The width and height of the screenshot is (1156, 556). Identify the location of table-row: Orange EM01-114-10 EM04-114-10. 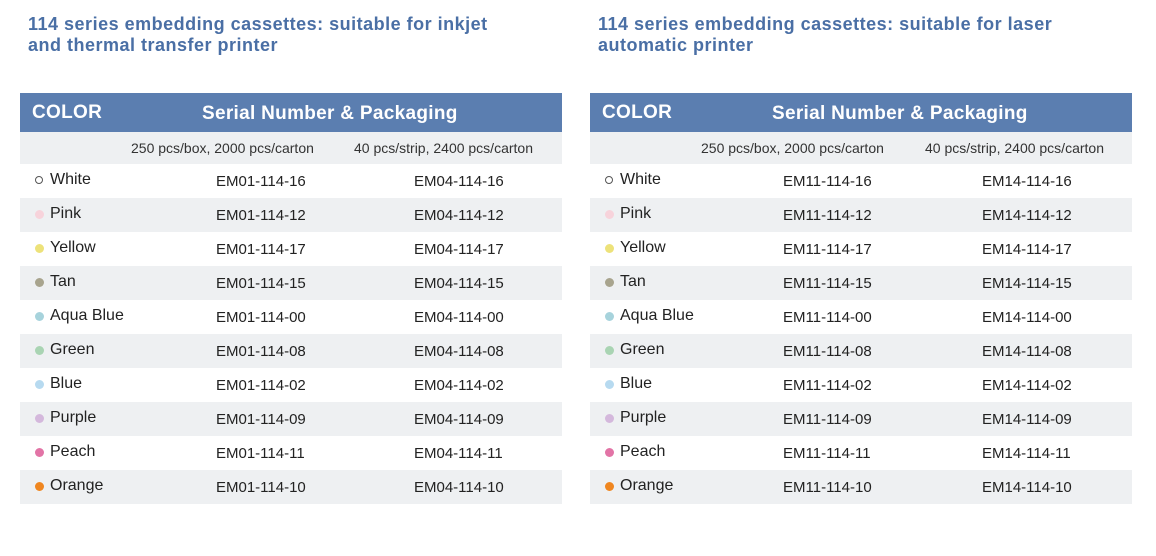
(291, 487).